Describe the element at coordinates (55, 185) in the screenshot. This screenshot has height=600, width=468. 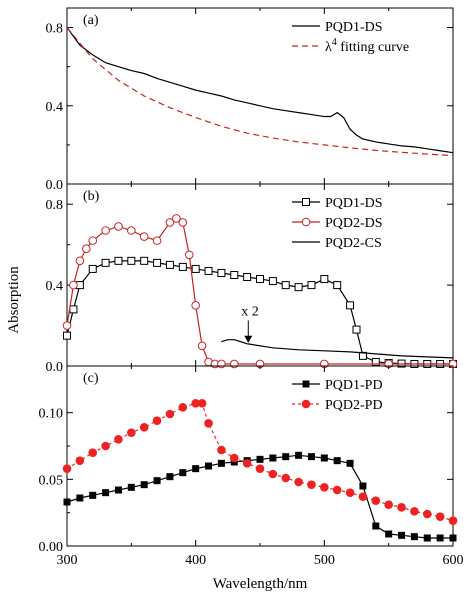
I see `y-tick-label: 0.0` at that location.